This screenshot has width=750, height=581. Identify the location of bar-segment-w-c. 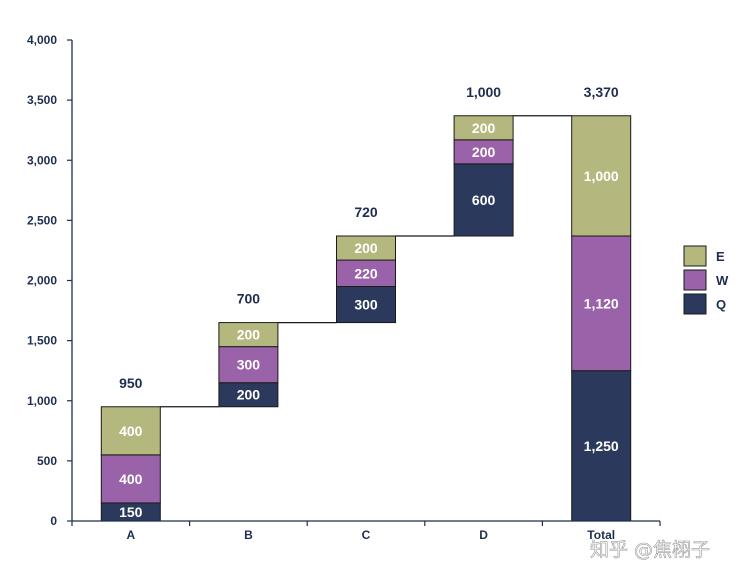
(366, 273).